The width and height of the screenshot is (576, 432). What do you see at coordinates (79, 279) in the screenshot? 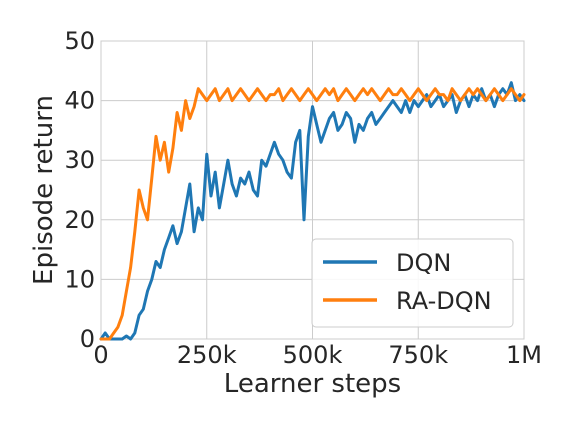
I see `y-tick-label: 10` at bounding box center [79, 279].